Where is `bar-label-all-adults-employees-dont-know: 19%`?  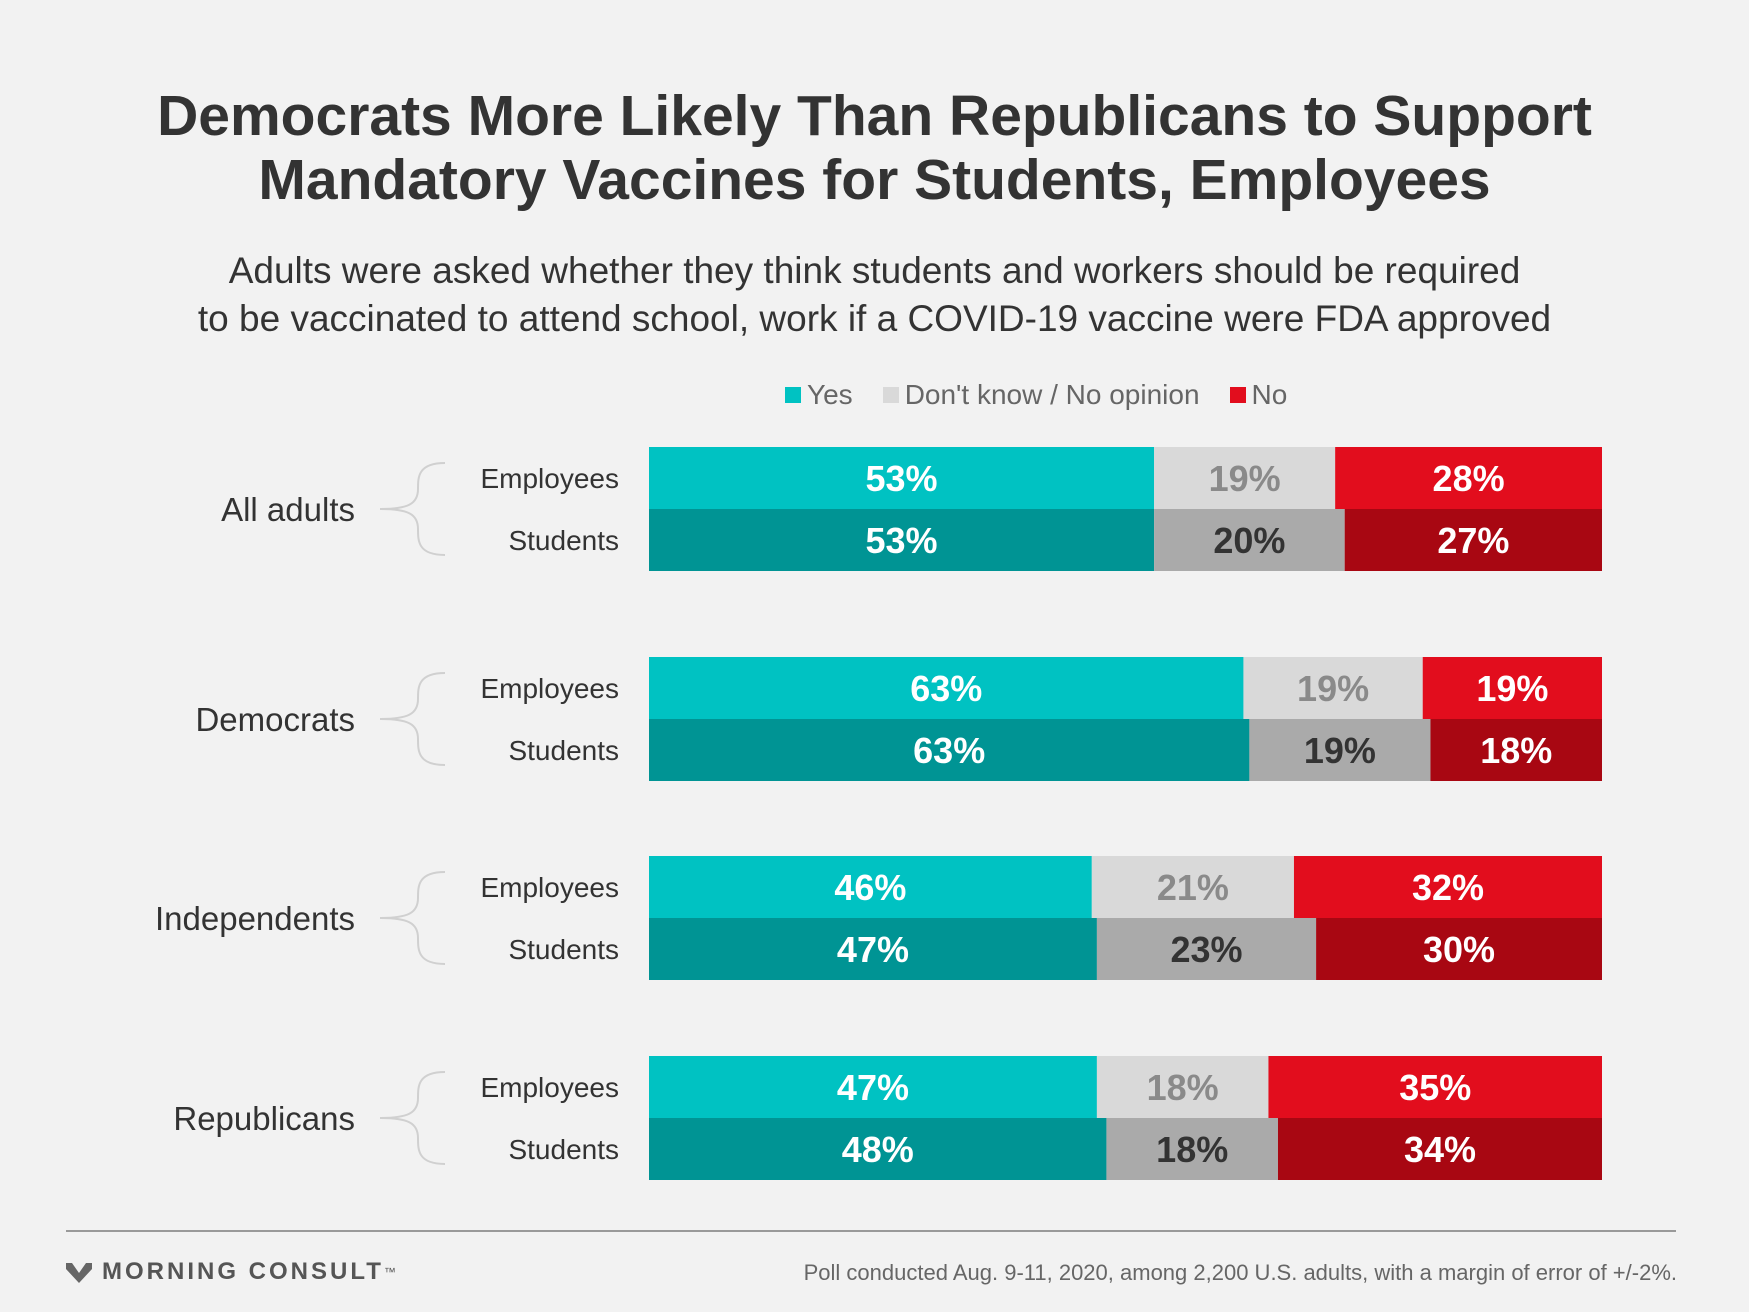 bar-label-all-adults-employees-dont-know: 19% is located at coordinates (1245, 478).